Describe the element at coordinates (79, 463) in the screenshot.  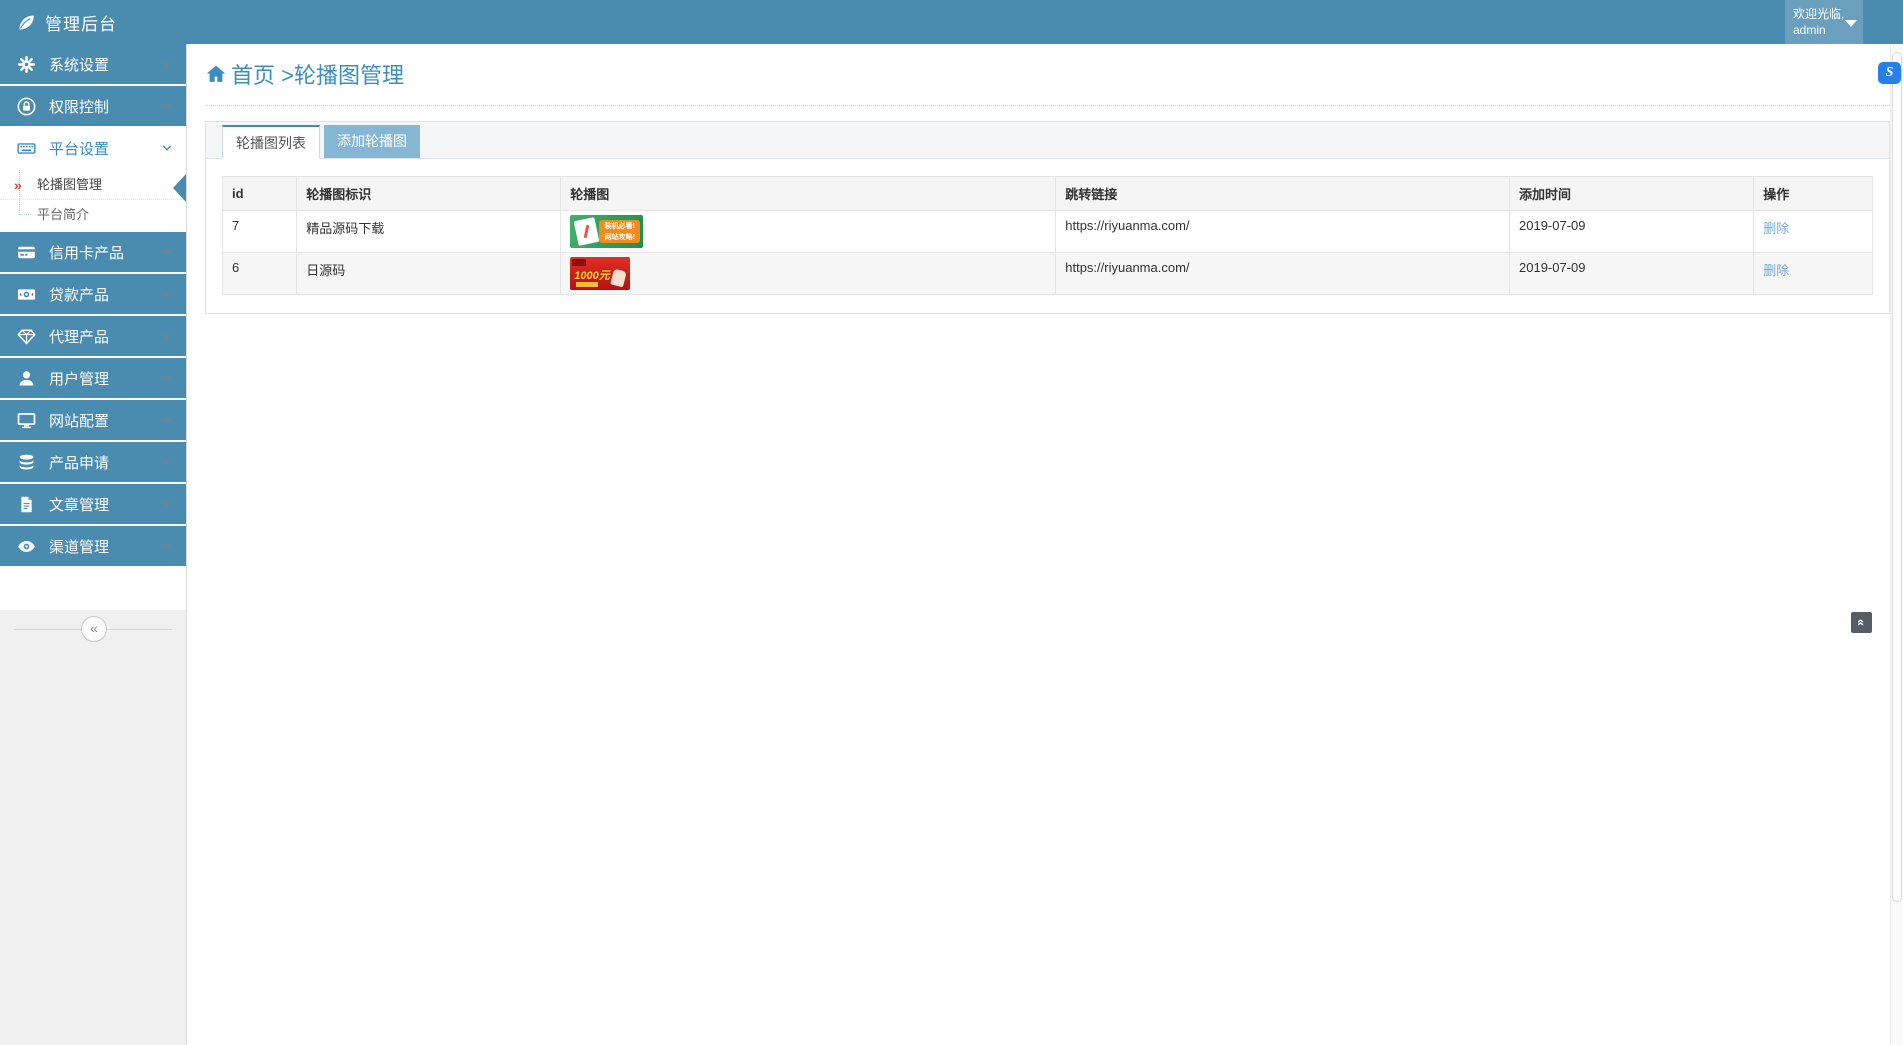
I see `sidebar-item-label: 产品申请` at that location.